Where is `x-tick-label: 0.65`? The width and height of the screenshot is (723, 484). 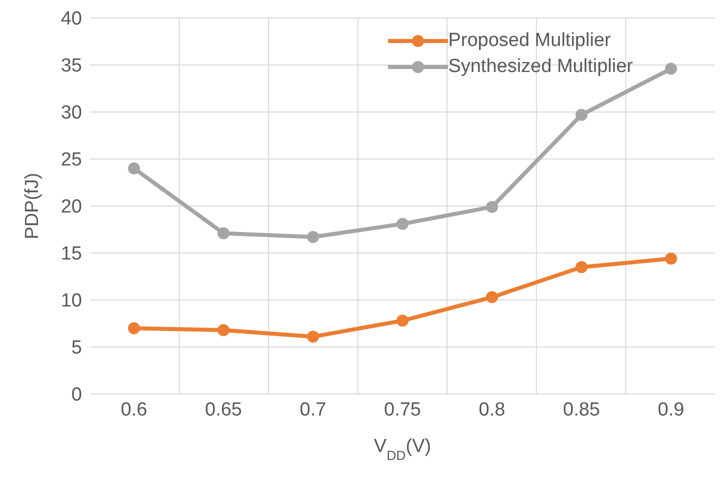
x-tick-label: 0.65 is located at coordinates (223, 409).